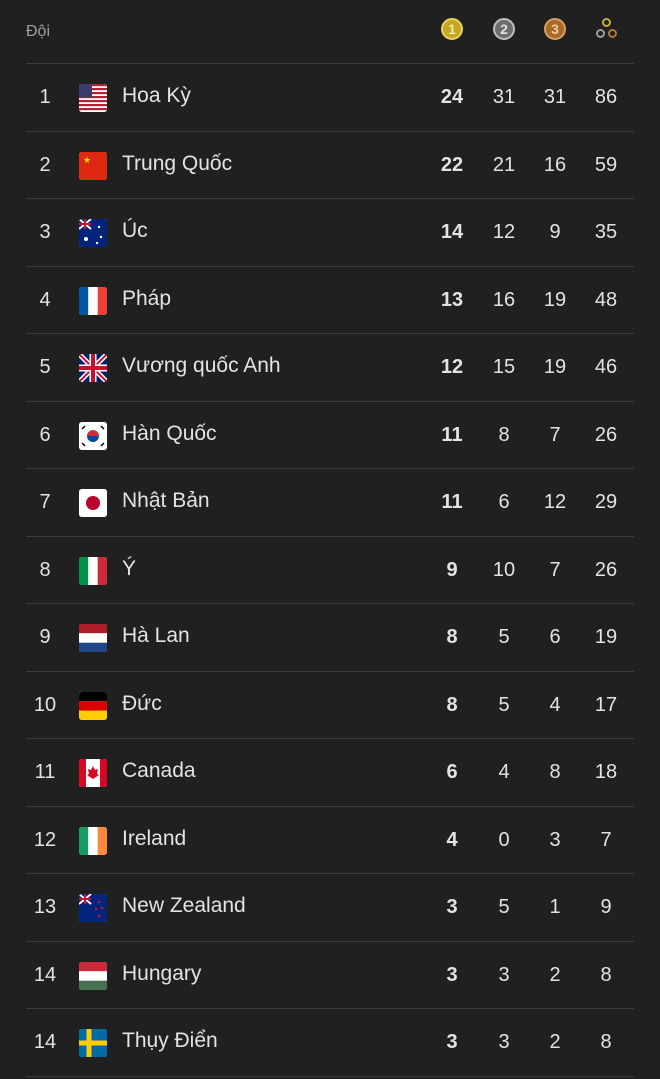 Image resolution: width=660 pixels, height=1079 pixels. Describe the element at coordinates (45, 502) in the screenshot. I see `rank: 7` at that location.